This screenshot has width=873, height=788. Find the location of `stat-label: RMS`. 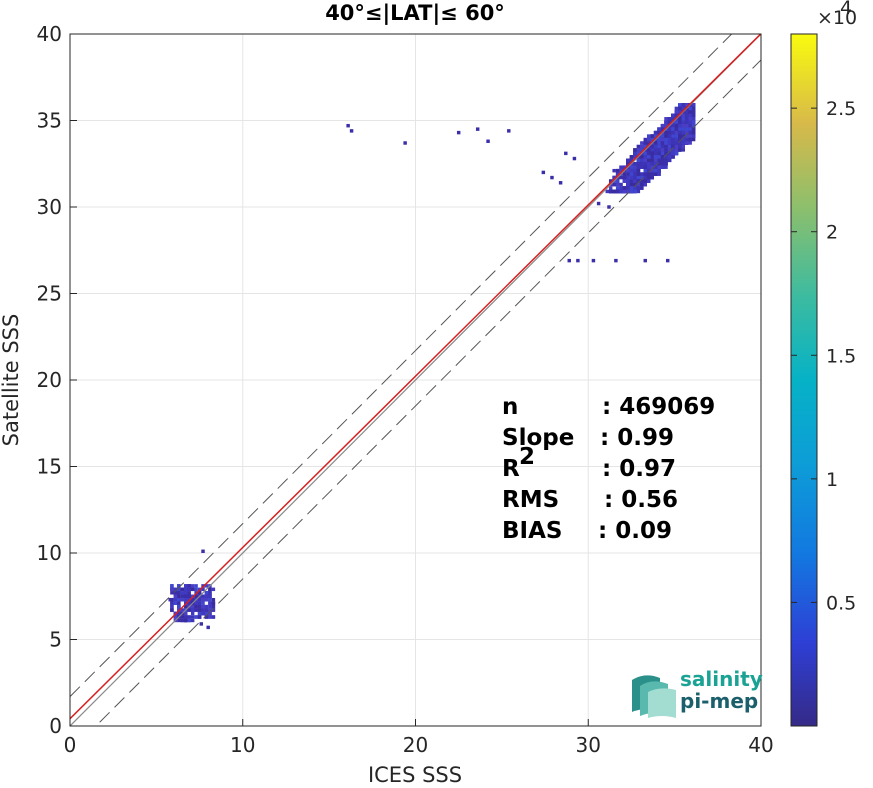

stat-label: RMS is located at coordinates (530, 500).